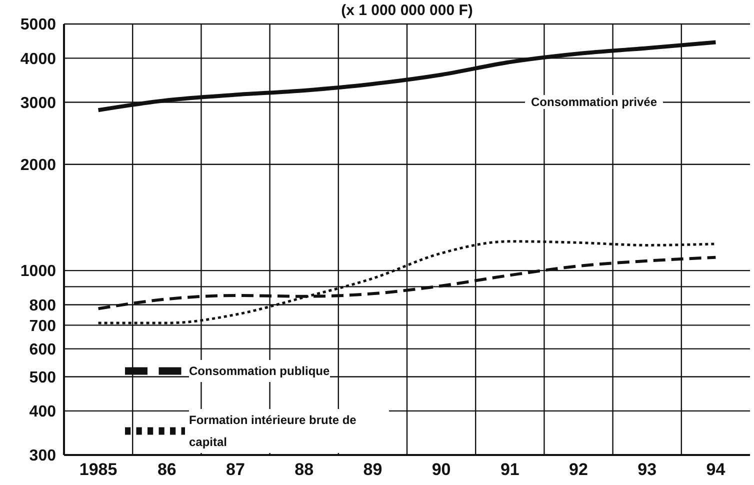 Image resolution: width=754 pixels, height=485 pixels. What do you see at coordinates (372, 470) in the screenshot?
I see `x-tick-label: 89` at bounding box center [372, 470].